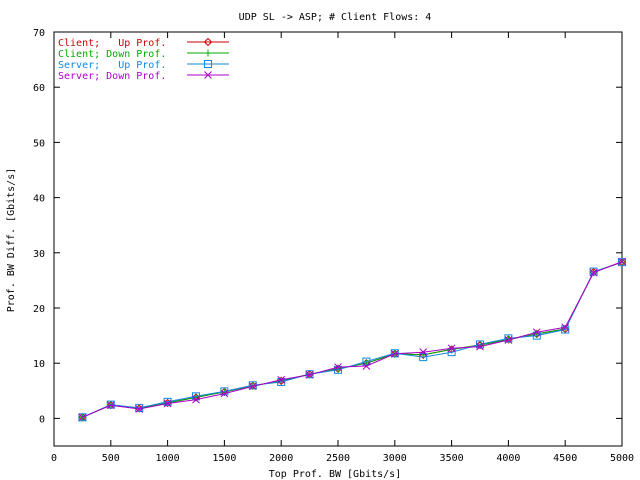  What do you see at coordinates (39, 143) in the screenshot?
I see `y-tick-label: 50` at bounding box center [39, 143].